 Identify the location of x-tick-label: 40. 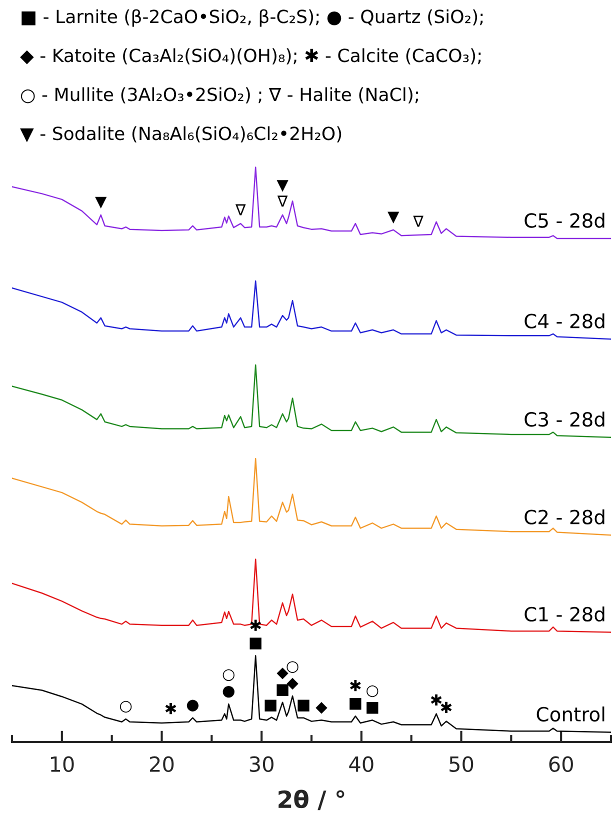
(361, 764).